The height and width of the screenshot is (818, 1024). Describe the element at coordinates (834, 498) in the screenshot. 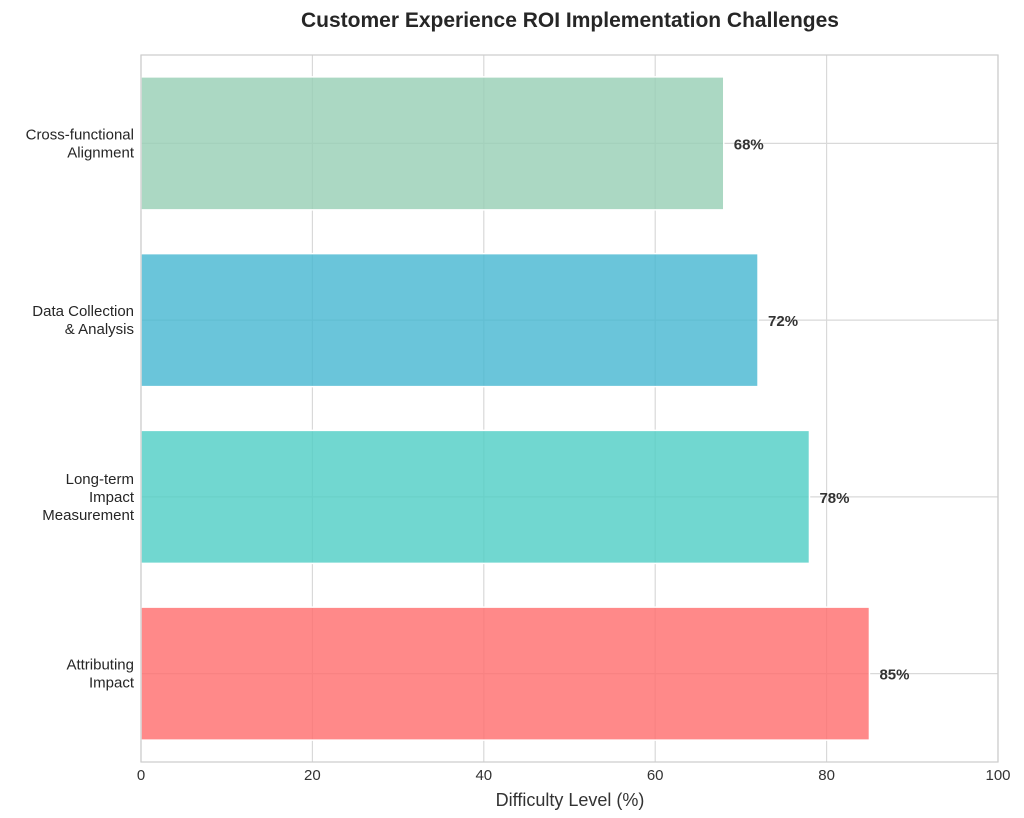

I see `value-label: 78%` at that location.